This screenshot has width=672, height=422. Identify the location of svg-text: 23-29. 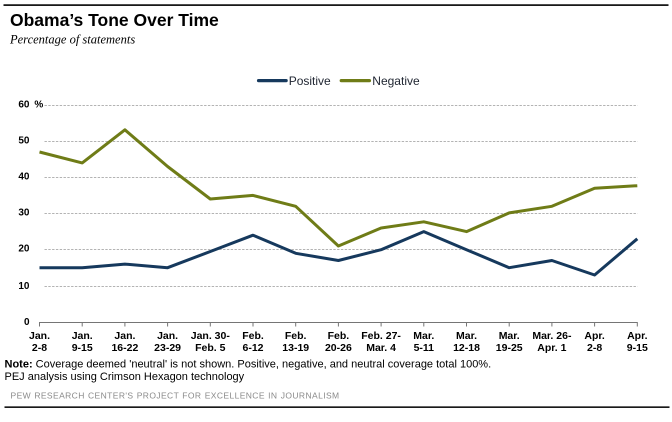
(167, 348).